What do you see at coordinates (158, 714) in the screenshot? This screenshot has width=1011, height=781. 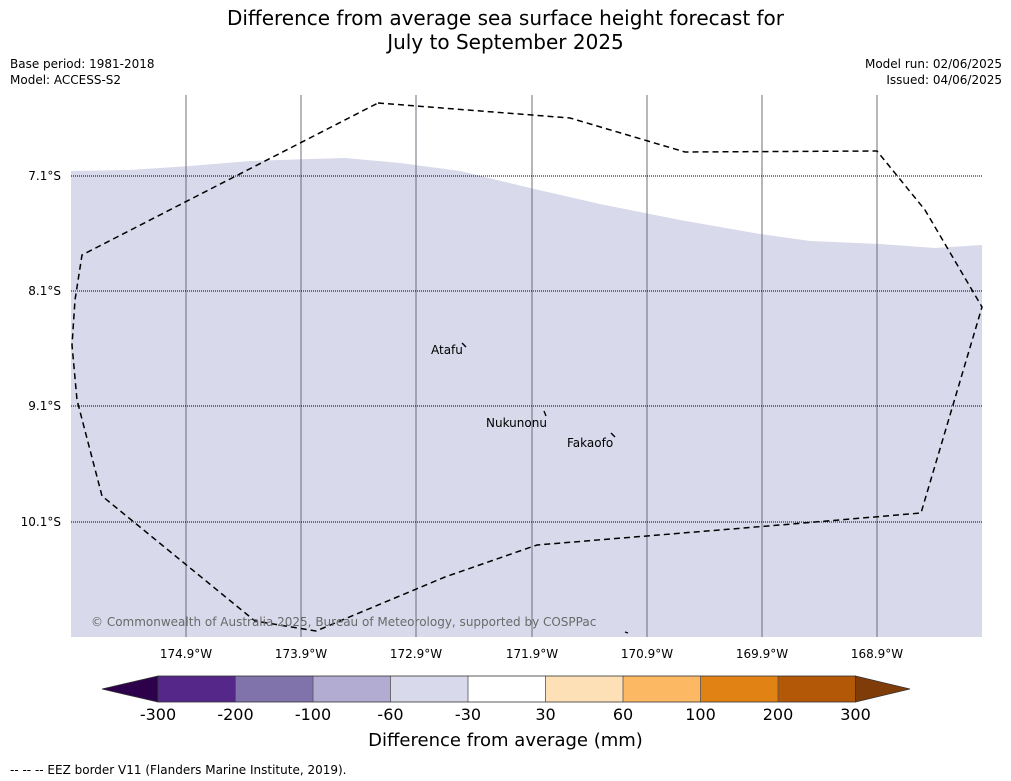 I see `colorbar-tick-label: -300` at bounding box center [158, 714].